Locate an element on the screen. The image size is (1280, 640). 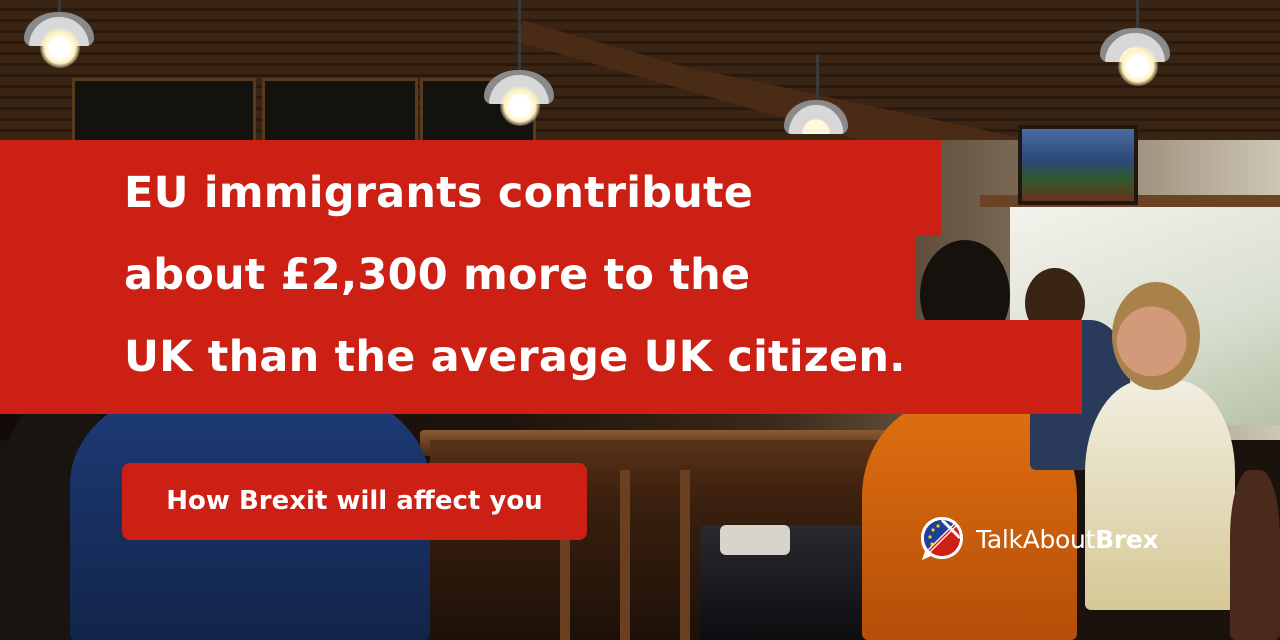
headline-line-3: UK than the average UK citizen. is located at coordinates (515, 357).